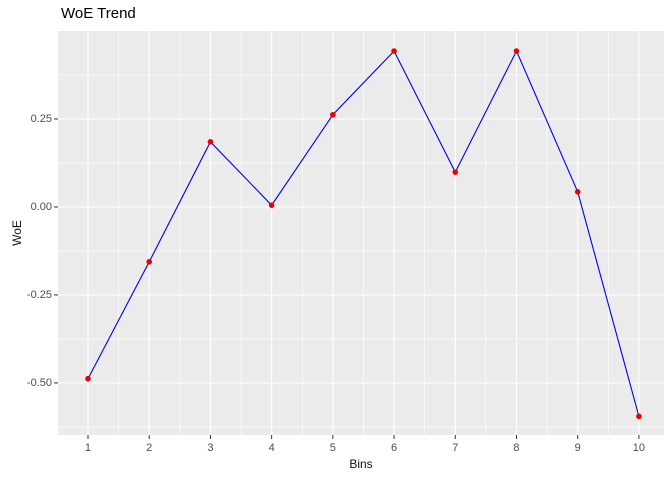 The height and width of the screenshot is (480, 672). What do you see at coordinates (149, 448) in the screenshot?
I see `x-tick-label: 2` at bounding box center [149, 448].